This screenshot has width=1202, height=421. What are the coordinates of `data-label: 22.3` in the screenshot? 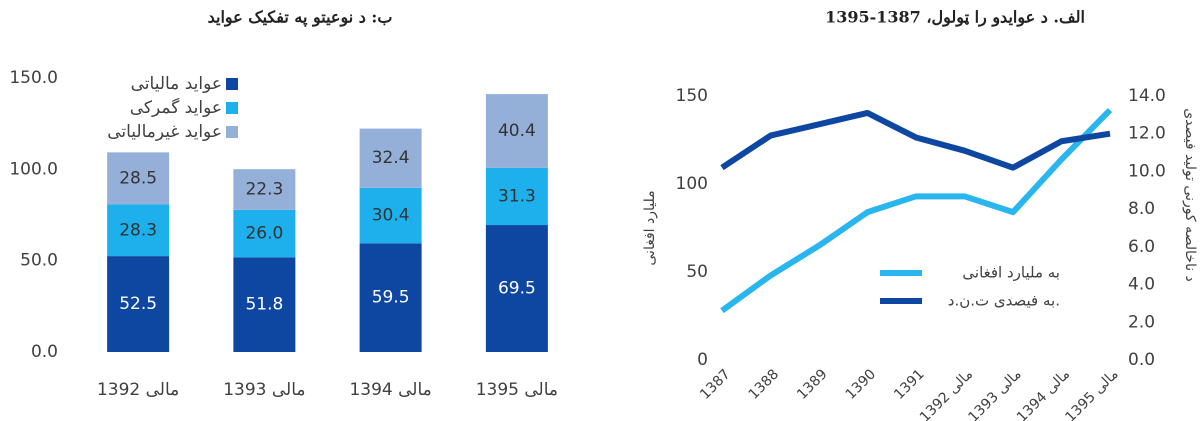 It's located at (264, 190).